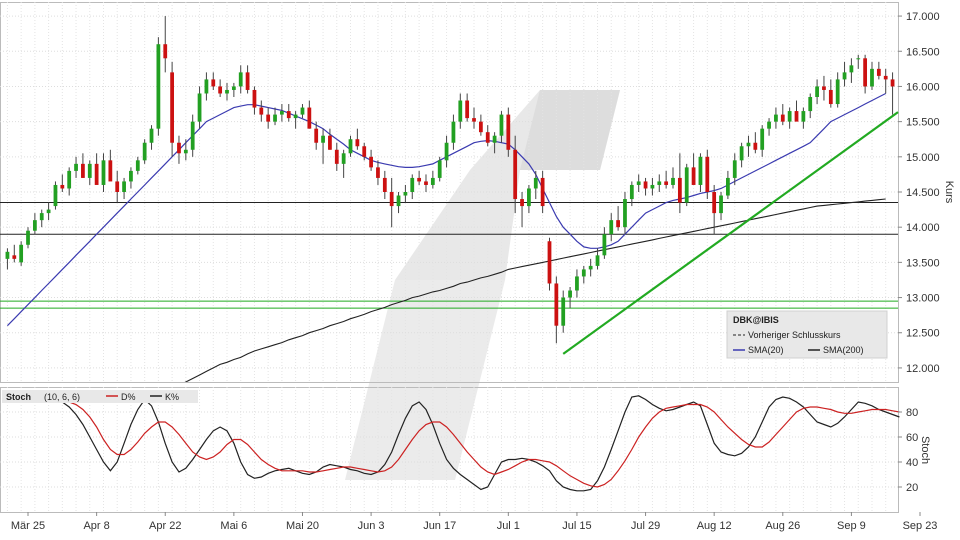  What do you see at coordinates (843, 350) in the screenshot?
I see `legend-sma200: SMA(200)` at bounding box center [843, 350].